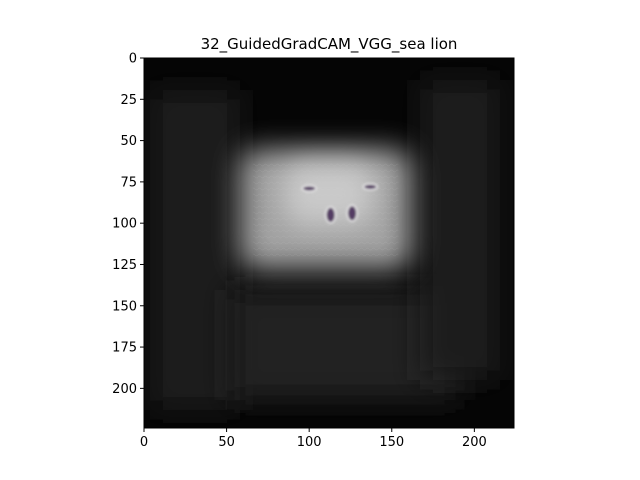 This screenshot has width=640, height=480. Describe the element at coordinates (339, 203) in the screenshot. I see `feature-blobs` at that location.